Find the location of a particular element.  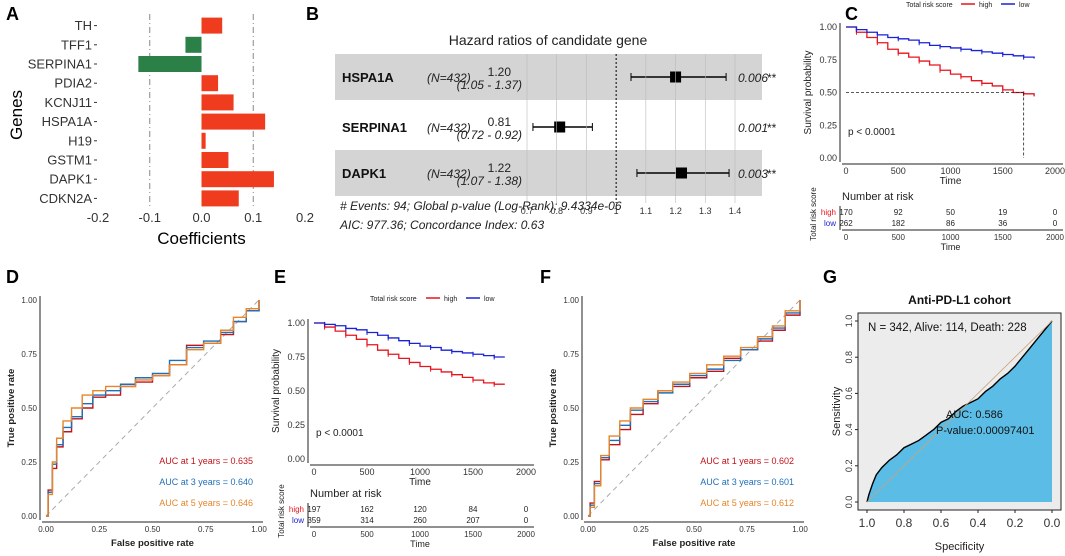

y-tick-label: 0.4 is located at coordinates (849, 429).